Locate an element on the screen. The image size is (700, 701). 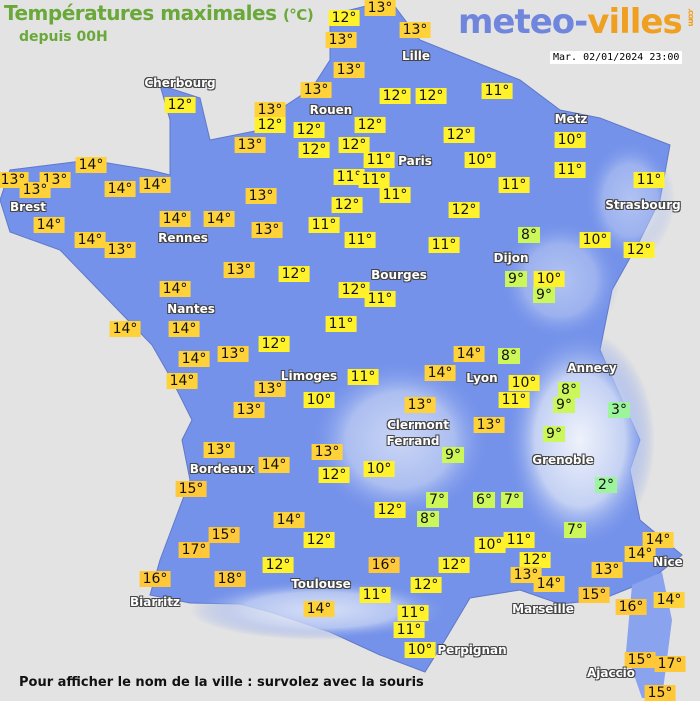
temperature-label: 18° is located at coordinates (230, 579).